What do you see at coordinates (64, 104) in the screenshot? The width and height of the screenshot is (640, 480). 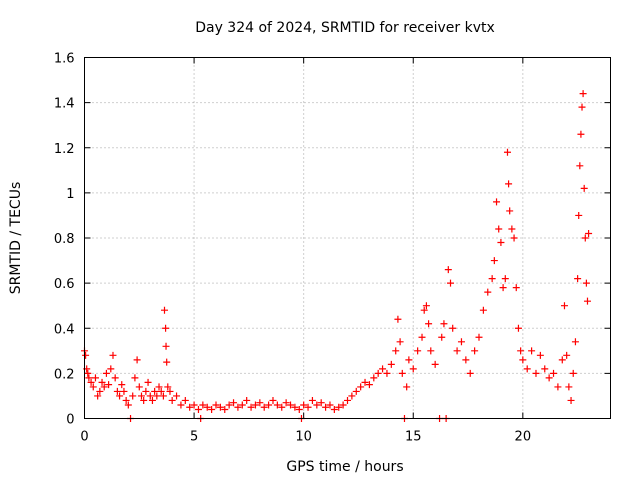 I see `y-tick-label: 1.4` at bounding box center [64, 104].